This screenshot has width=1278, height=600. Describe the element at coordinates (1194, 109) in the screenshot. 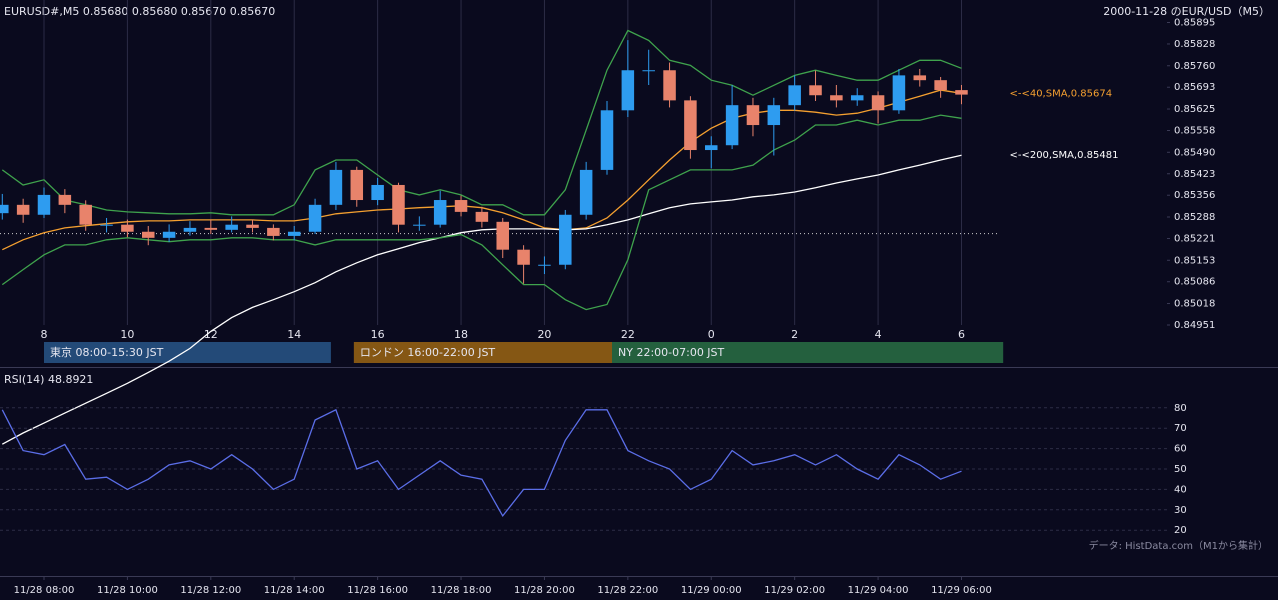

I see `y-tick-label: 0.85625` at that location.